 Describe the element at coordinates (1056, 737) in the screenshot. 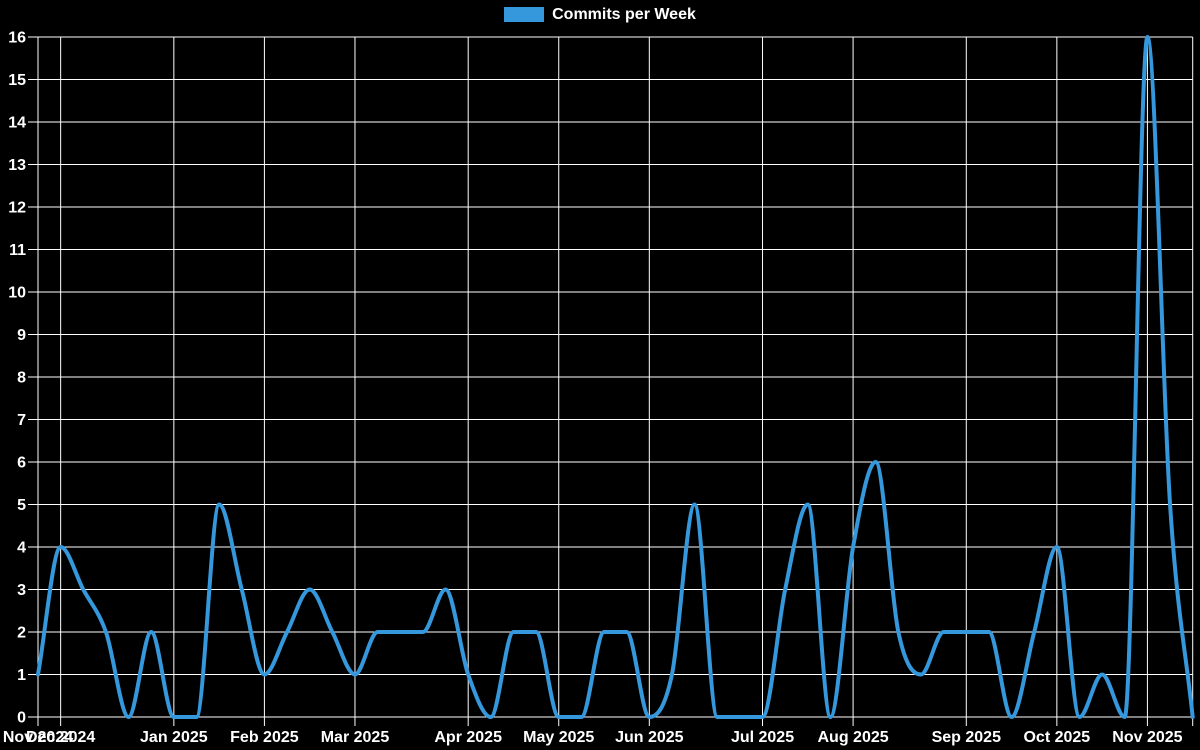

I see `x-tick-label: Oct 2025` at that location.